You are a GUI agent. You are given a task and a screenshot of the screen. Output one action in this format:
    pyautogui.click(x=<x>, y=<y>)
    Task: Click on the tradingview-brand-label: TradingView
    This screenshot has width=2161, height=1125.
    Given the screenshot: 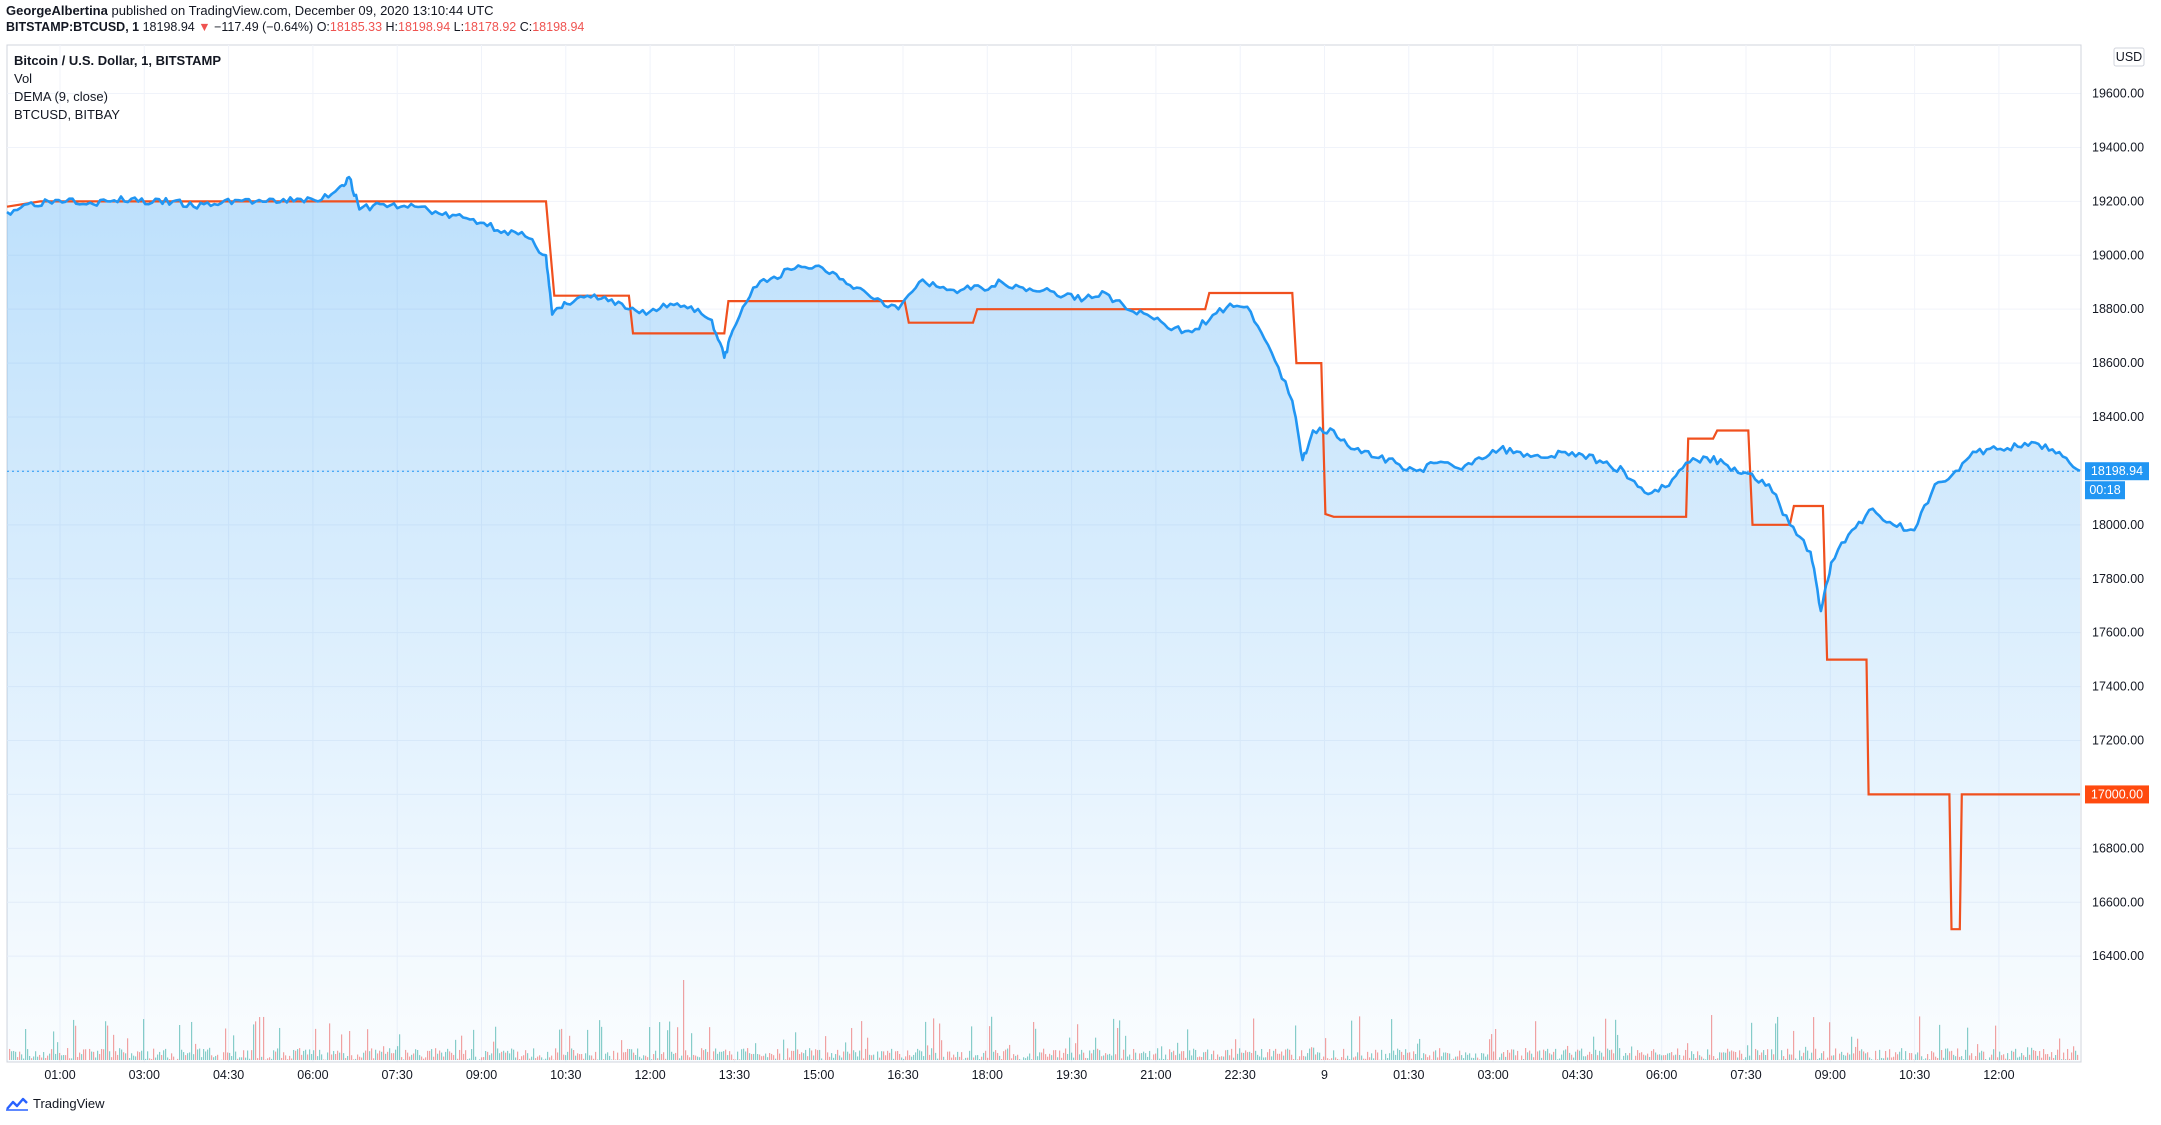 What is the action you would take?
    pyautogui.click(x=69, y=1103)
    